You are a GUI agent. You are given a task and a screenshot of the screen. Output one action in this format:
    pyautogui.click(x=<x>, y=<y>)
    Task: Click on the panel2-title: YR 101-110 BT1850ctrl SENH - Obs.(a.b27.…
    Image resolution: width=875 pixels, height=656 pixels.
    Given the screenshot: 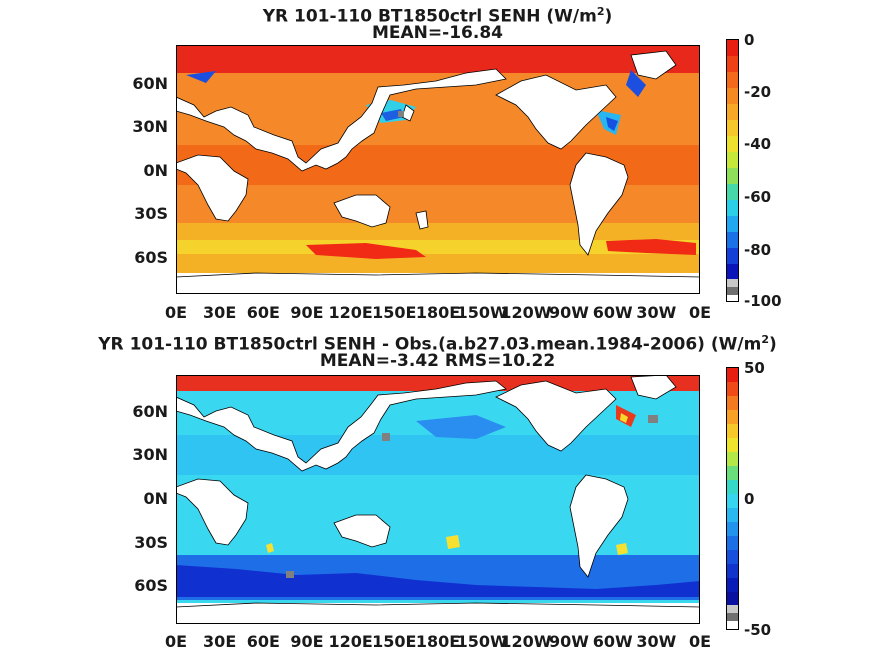 What is the action you would take?
    pyautogui.click(x=437, y=344)
    